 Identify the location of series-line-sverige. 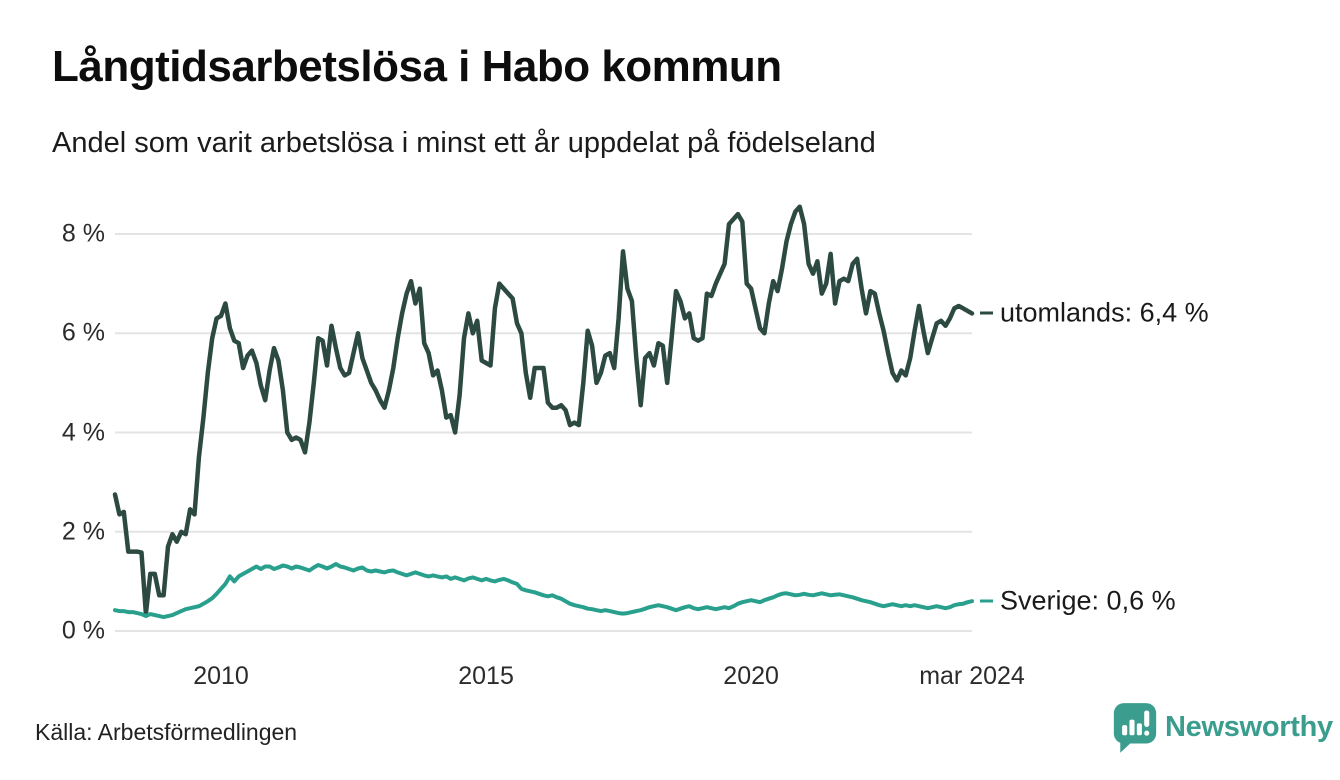
(543, 591).